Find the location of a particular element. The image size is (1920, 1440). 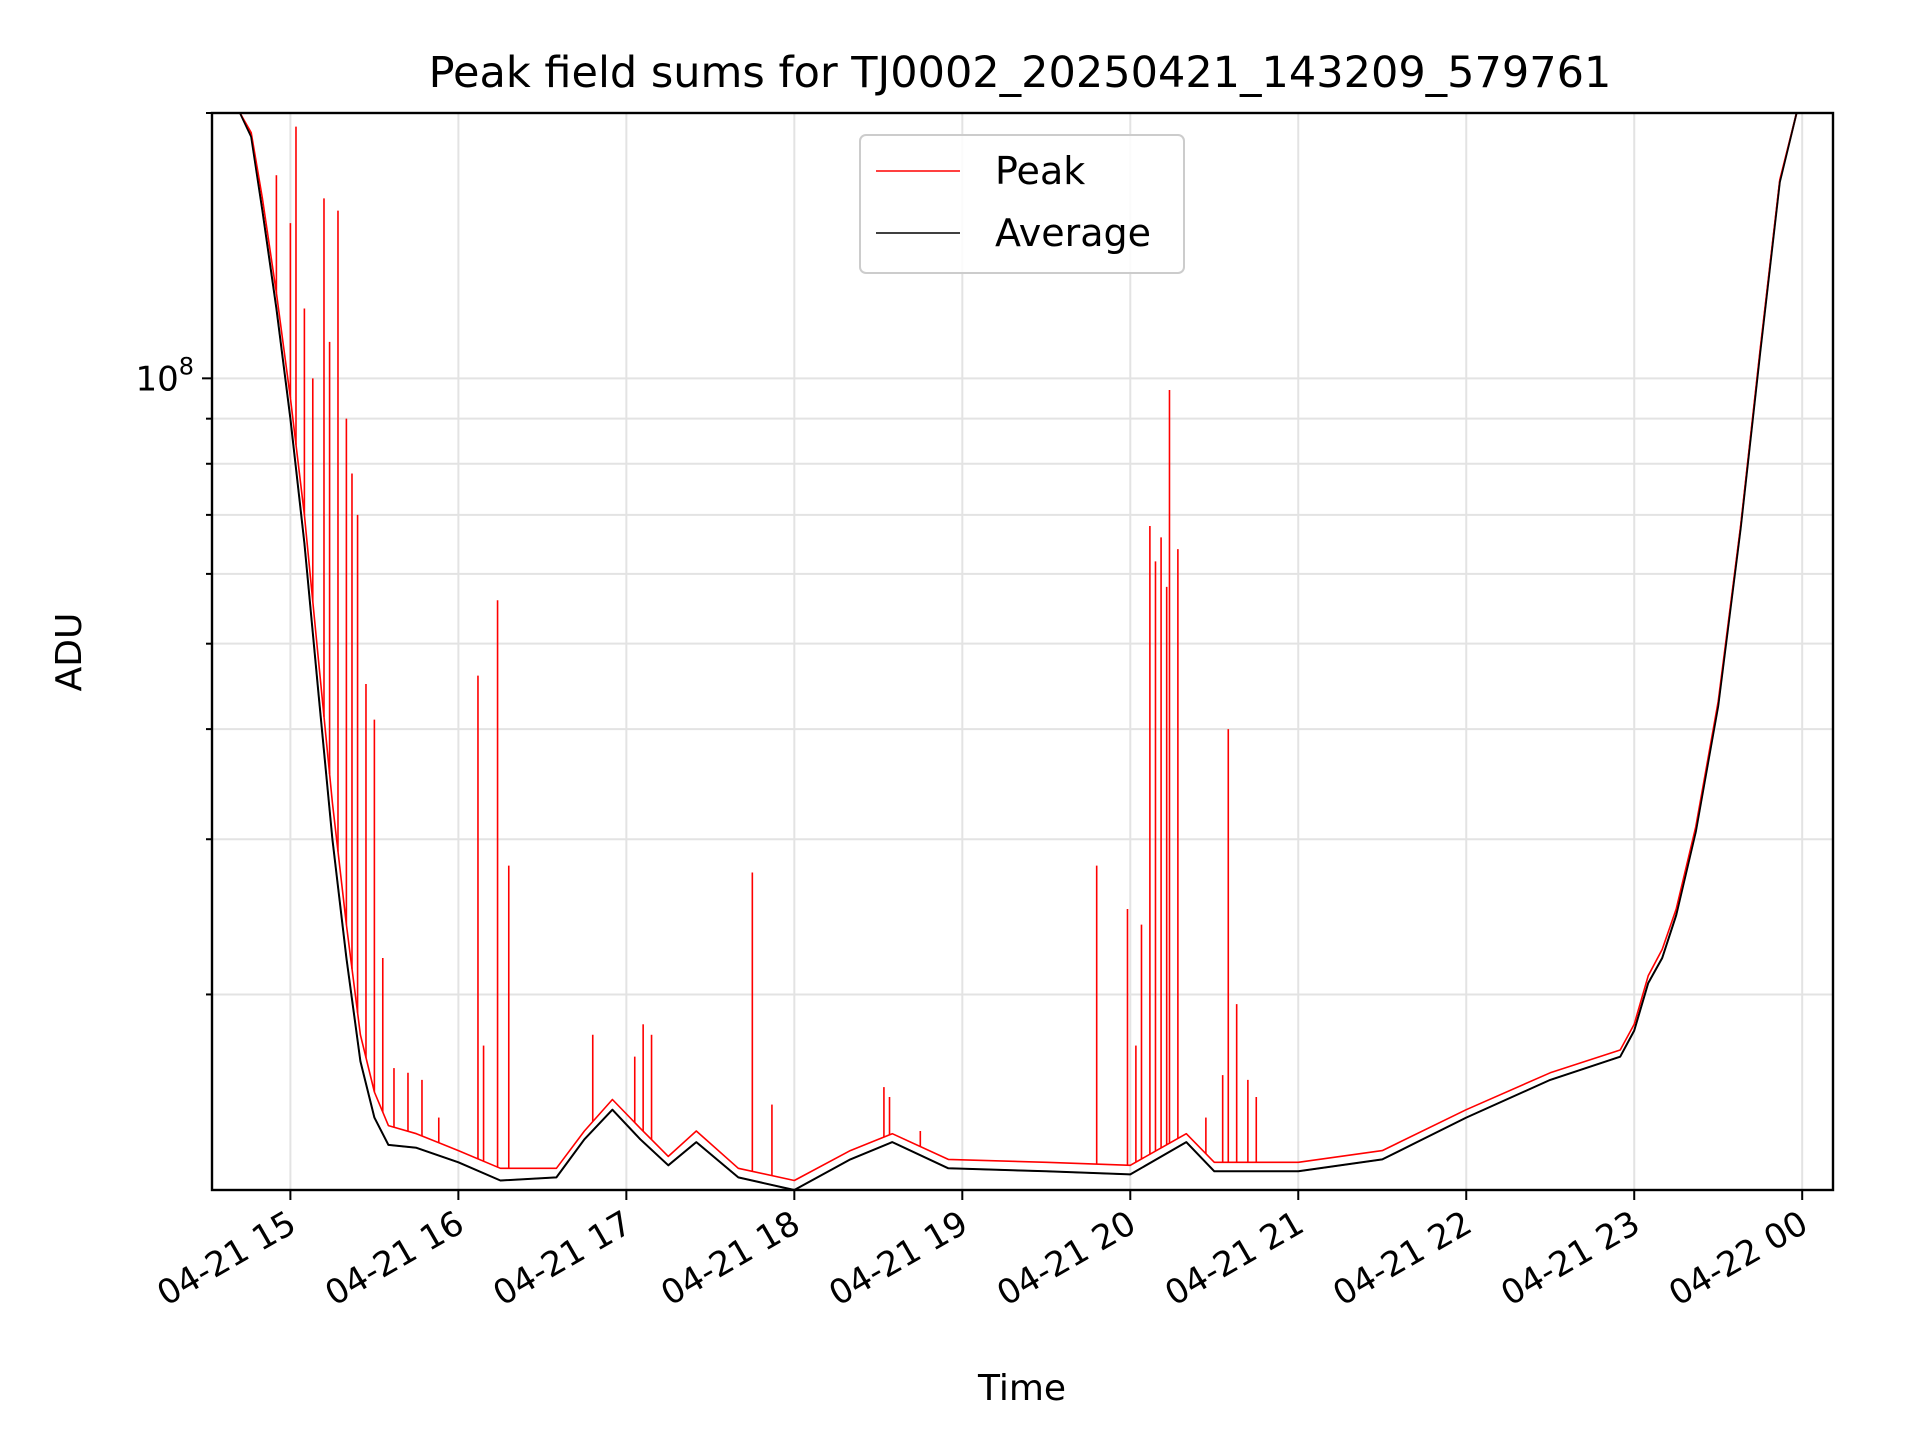

y-axis-label: ADU is located at coordinates (69, 652).